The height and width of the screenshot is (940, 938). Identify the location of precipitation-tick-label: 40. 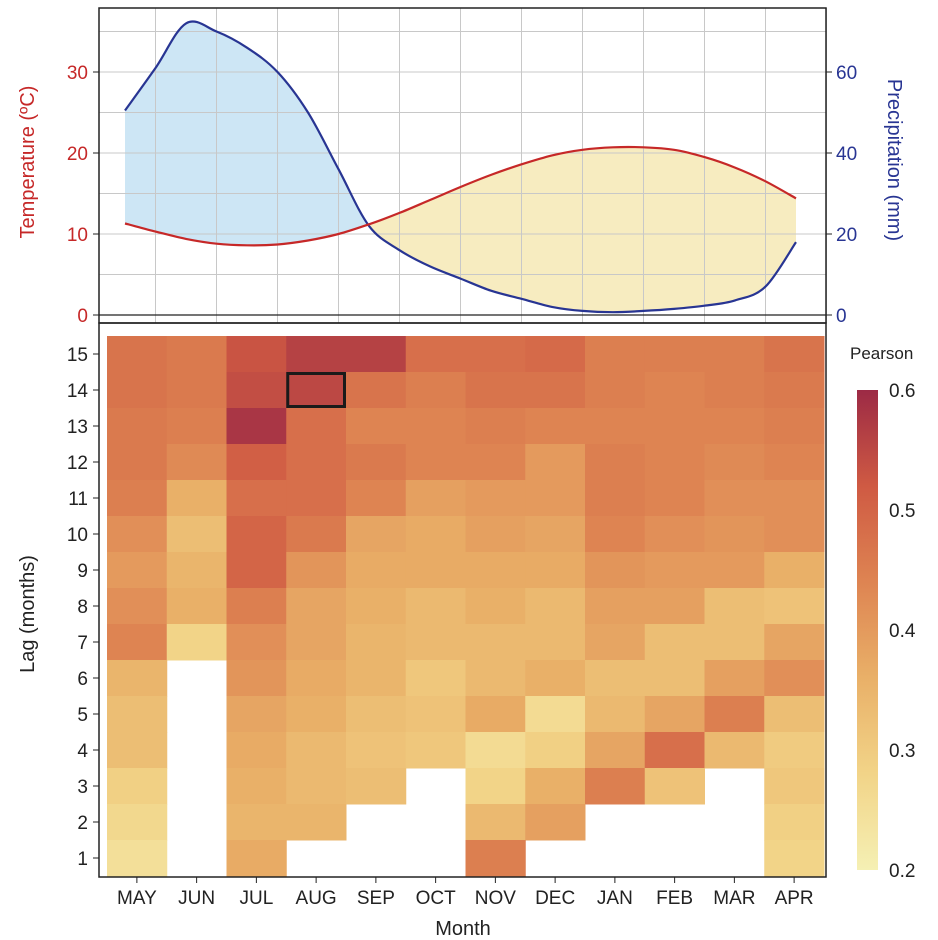
(846, 154).